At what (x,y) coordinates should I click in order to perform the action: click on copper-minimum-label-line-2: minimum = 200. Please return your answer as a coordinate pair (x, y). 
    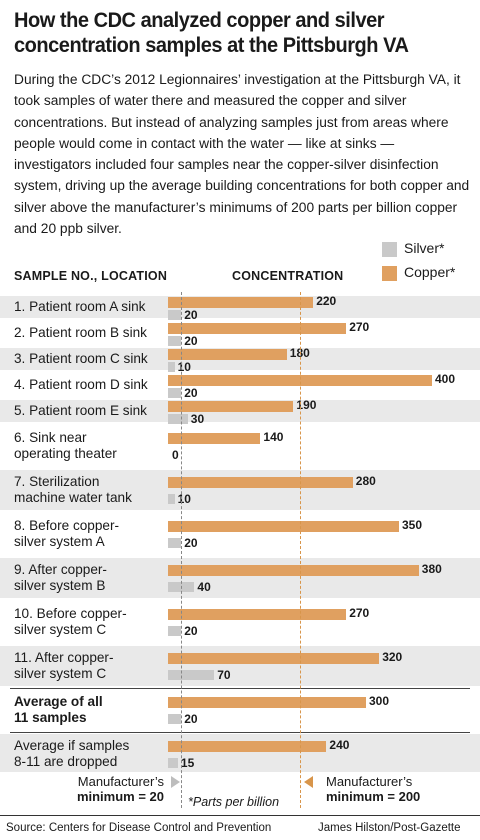
    Looking at the image, I should click on (373, 796).